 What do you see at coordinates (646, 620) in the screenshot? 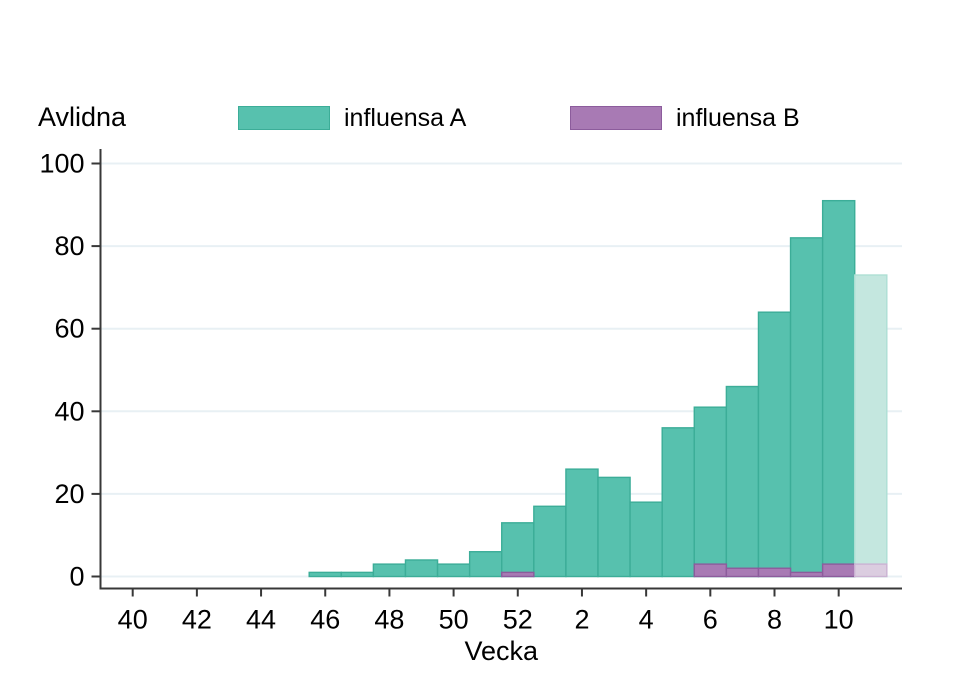
I see `x-tick-label-4: 4` at bounding box center [646, 620].